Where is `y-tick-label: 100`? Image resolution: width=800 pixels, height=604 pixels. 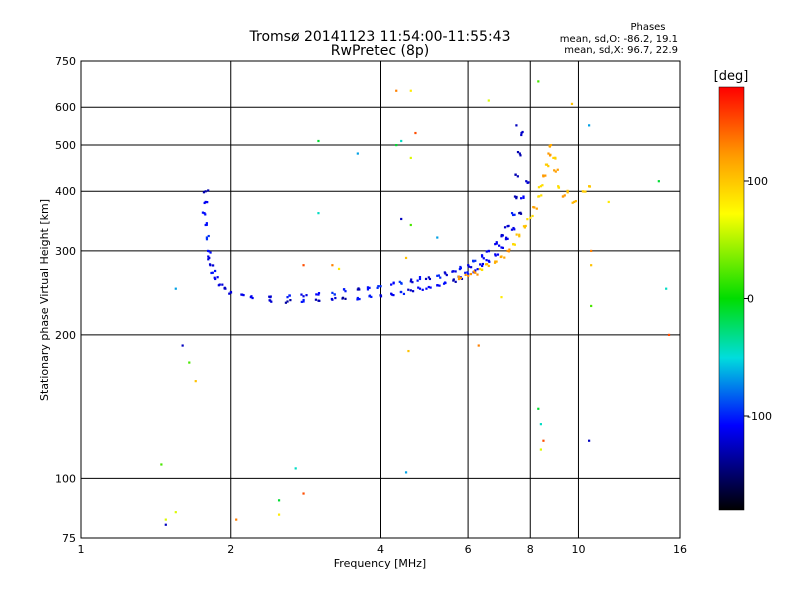 y-tick-label: 100 is located at coordinates (65, 478).